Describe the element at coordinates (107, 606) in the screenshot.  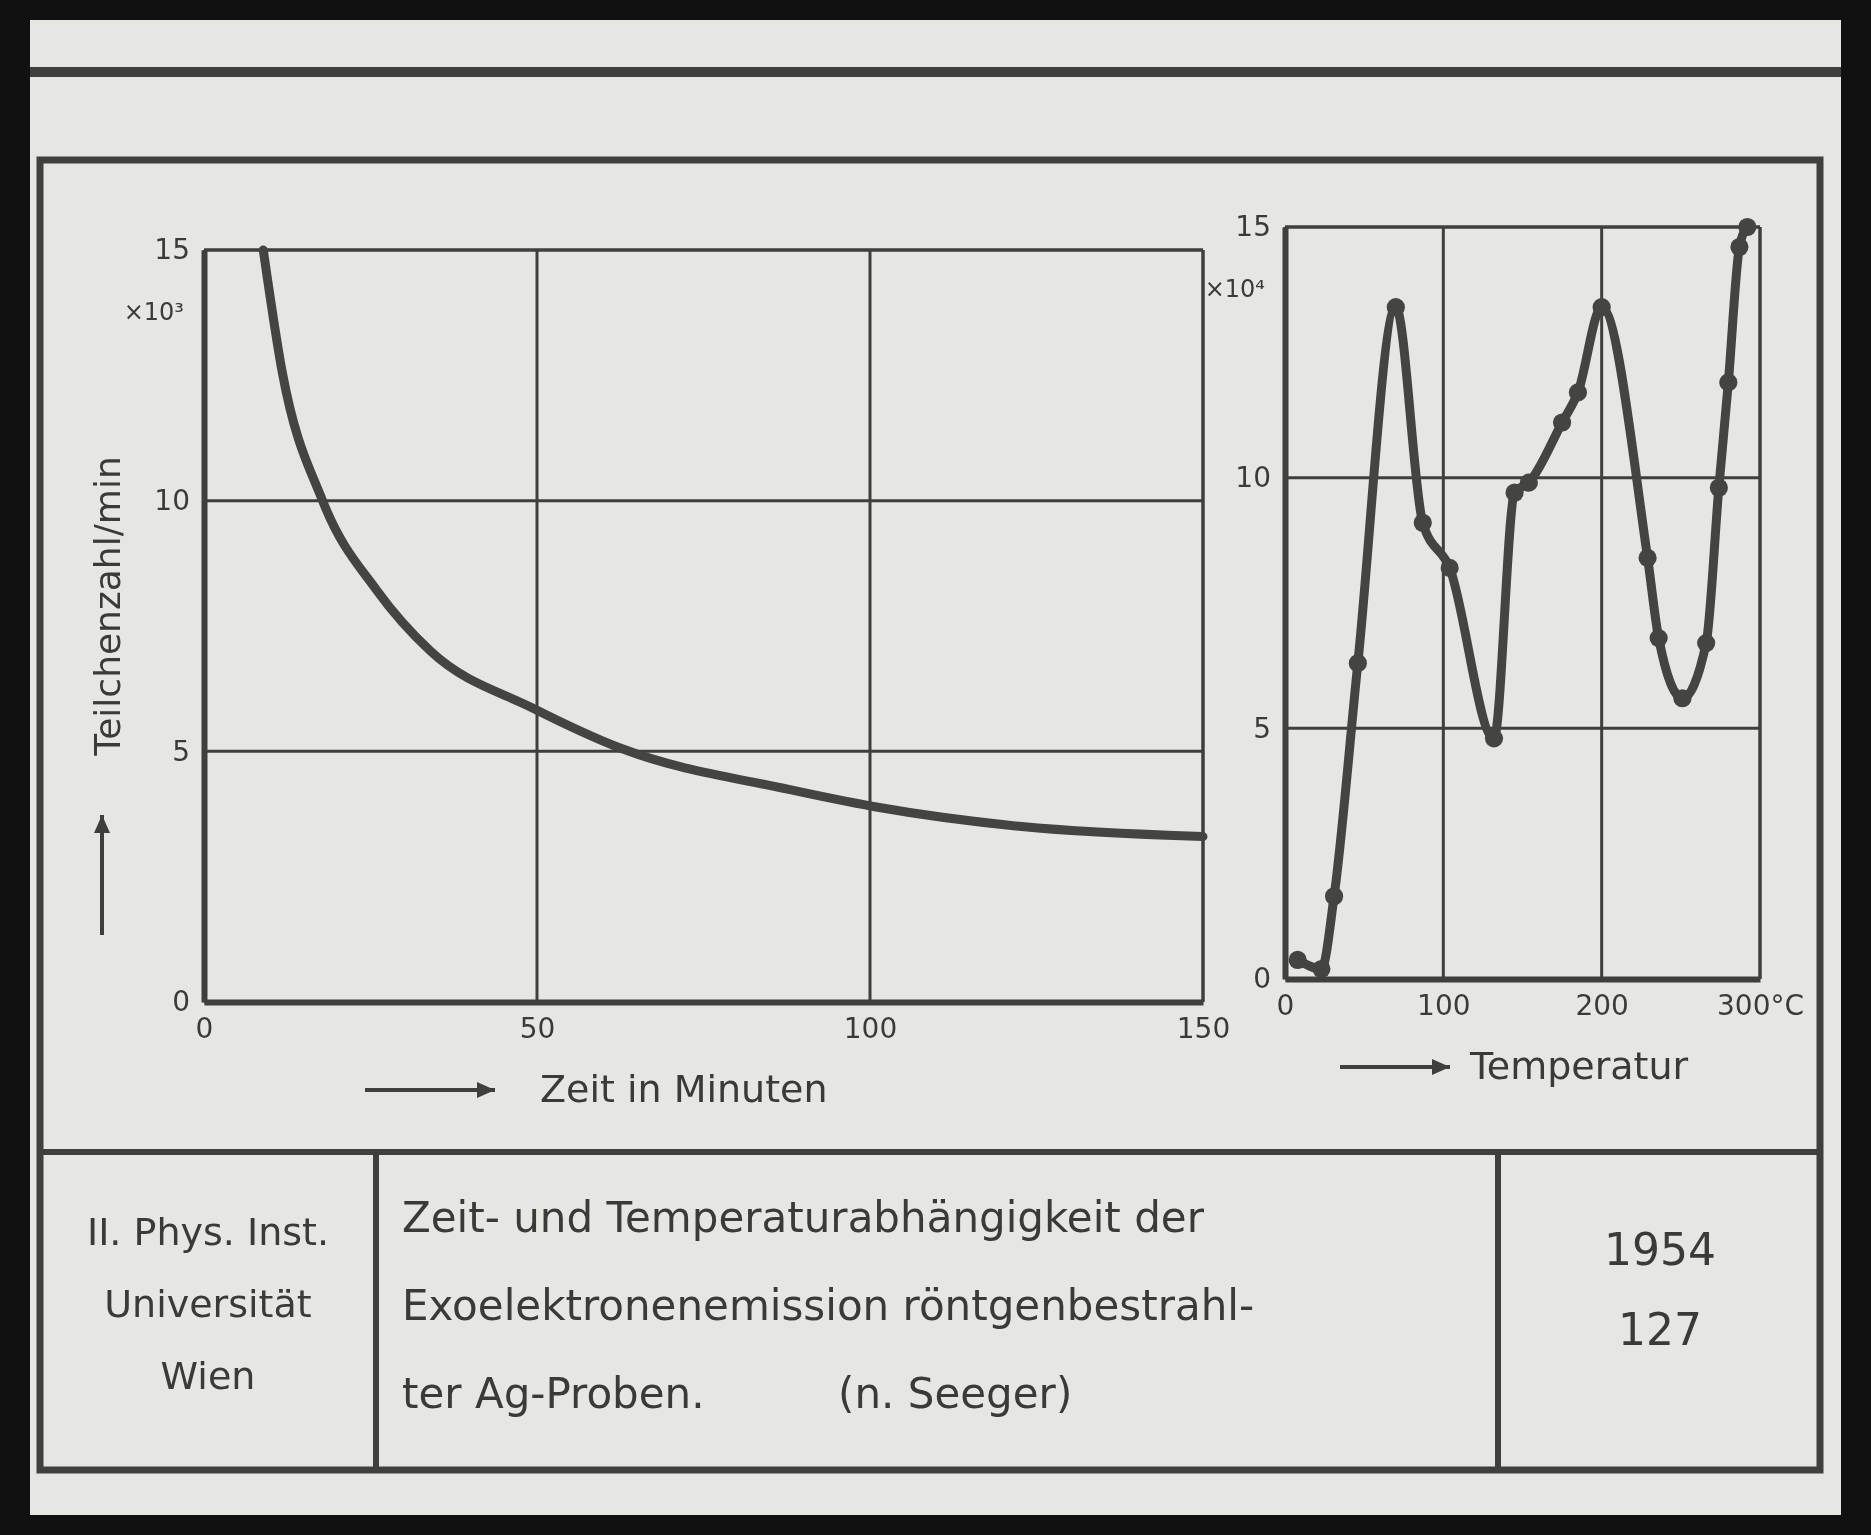
I see `y-axis-title: Teilchenzahl/min` at that location.